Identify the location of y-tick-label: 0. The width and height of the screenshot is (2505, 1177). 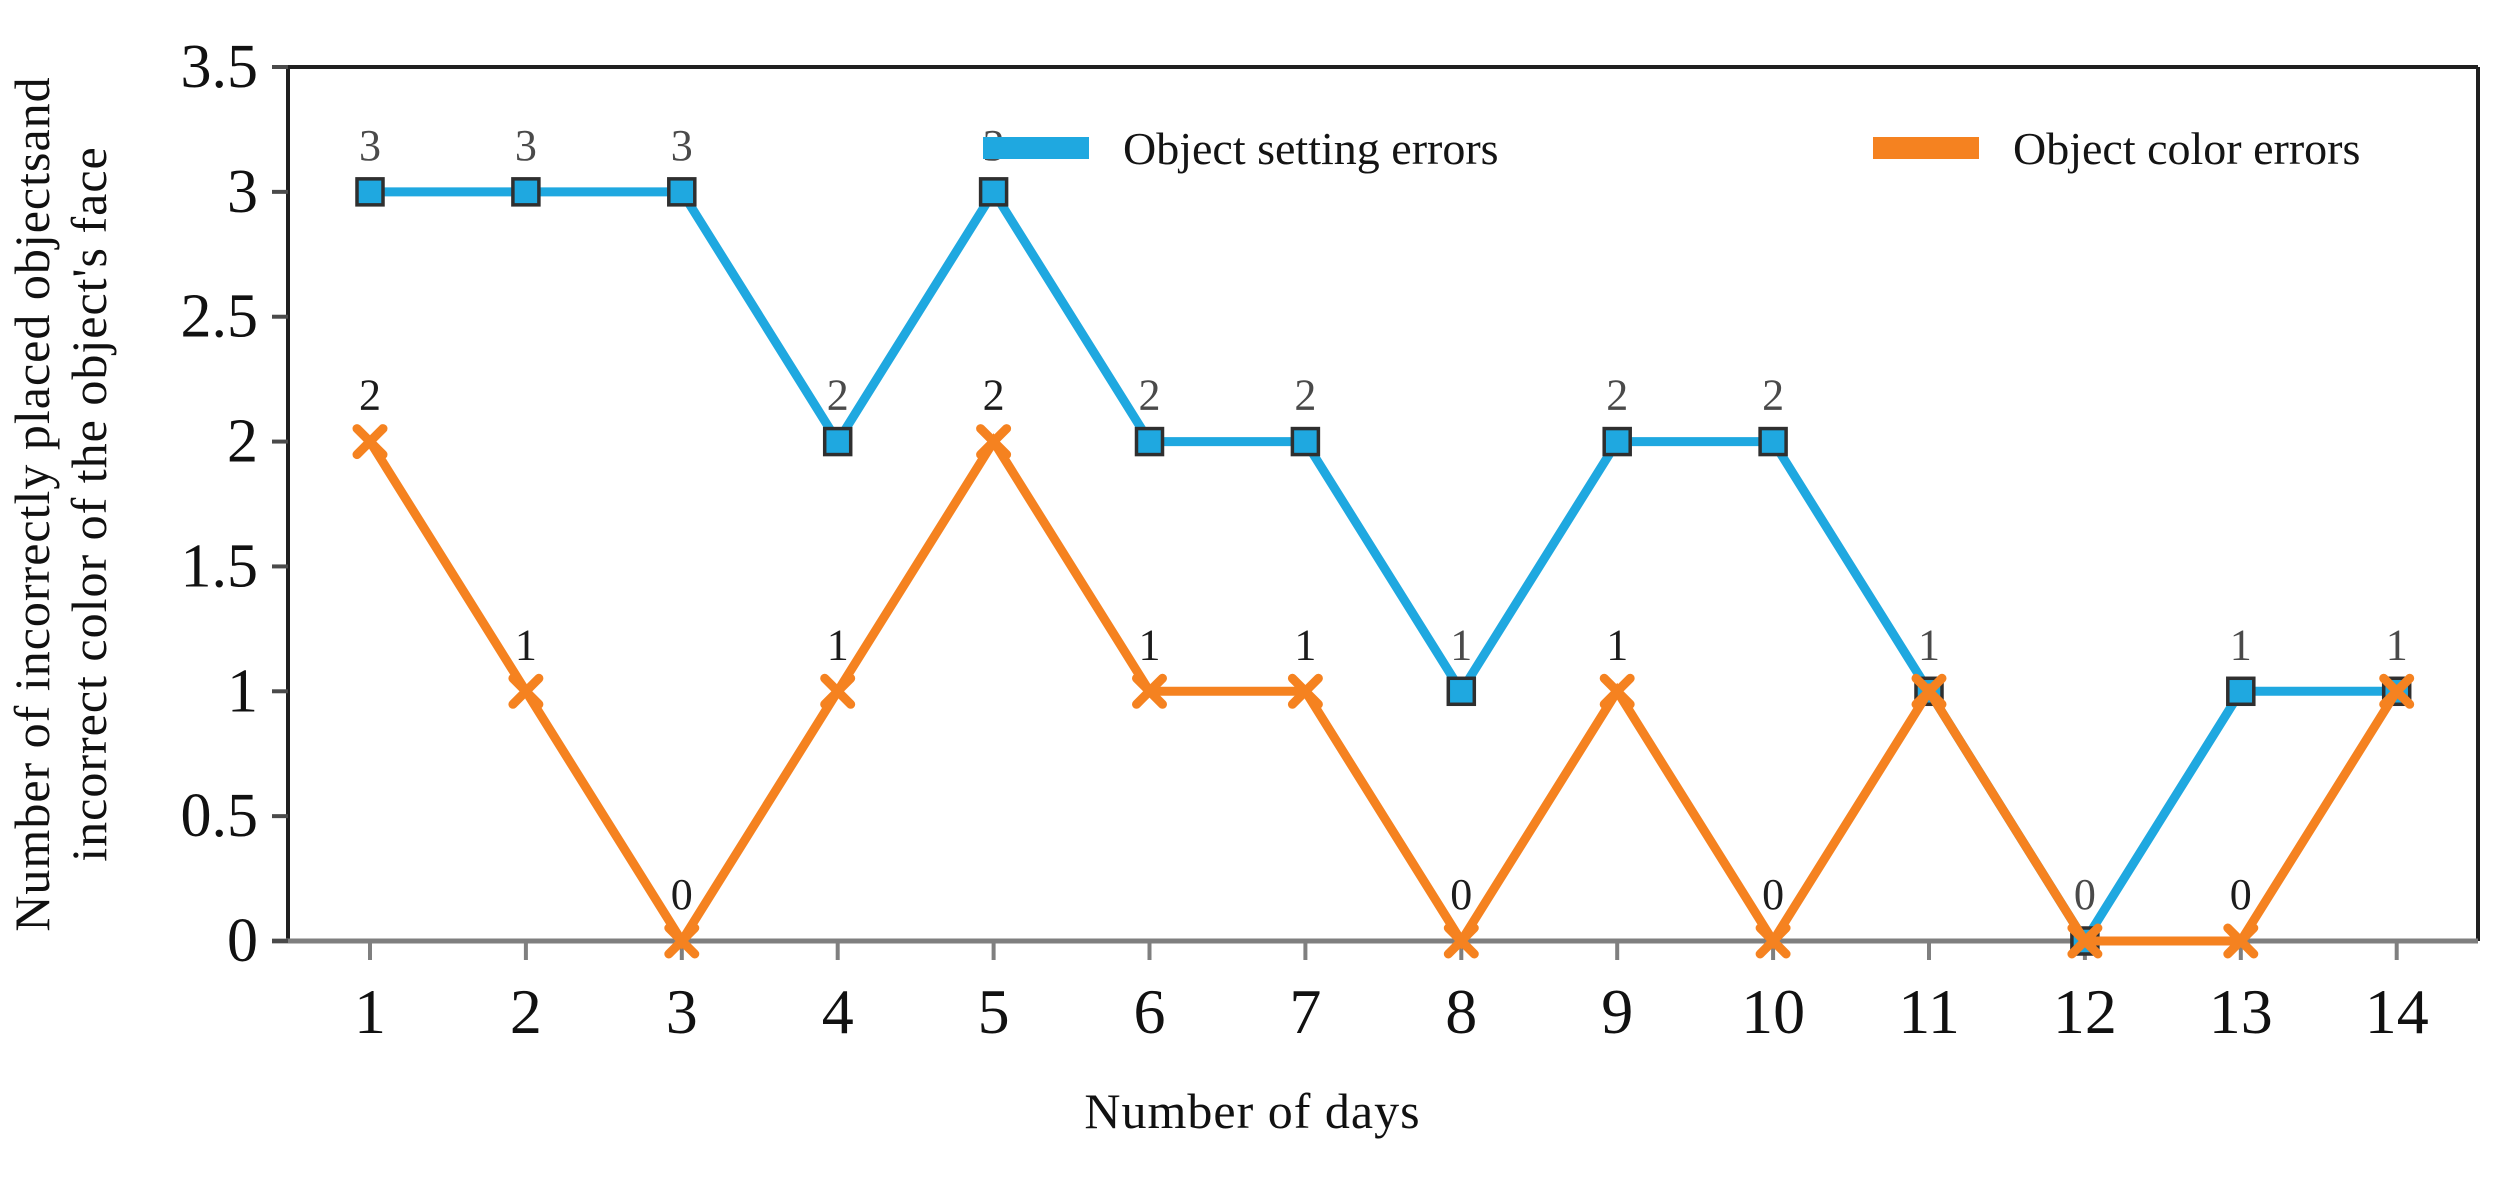
(242, 941).